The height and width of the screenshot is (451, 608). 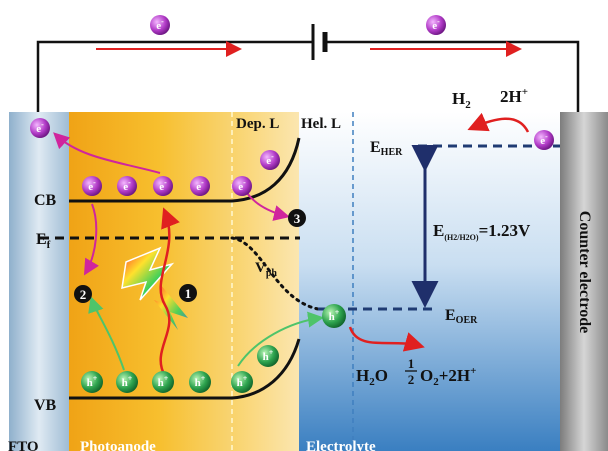 I want to click on water-label: H2O, so click(x=372, y=377).